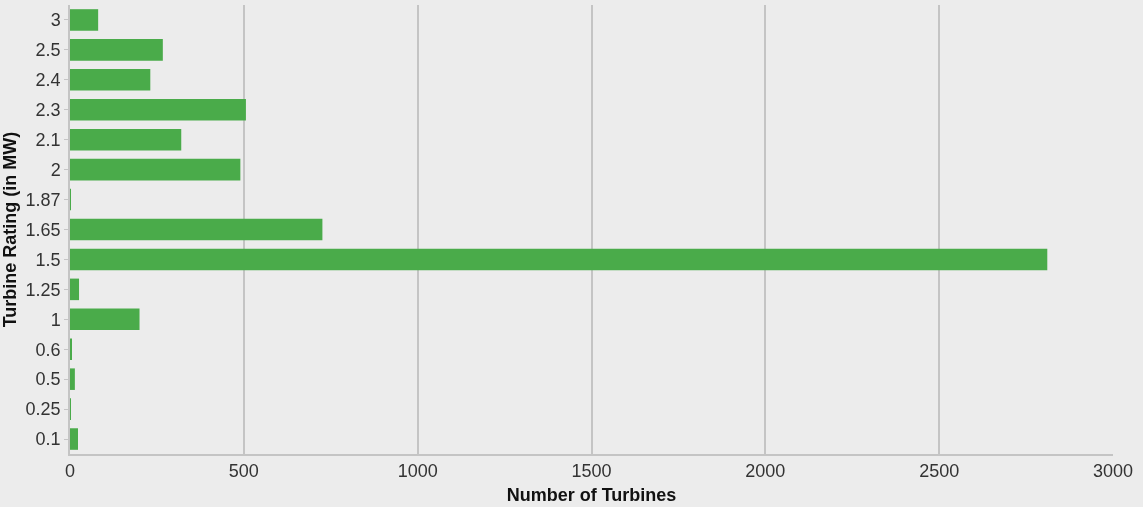  I want to click on x-tick-label: 1500, so click(591, 471).